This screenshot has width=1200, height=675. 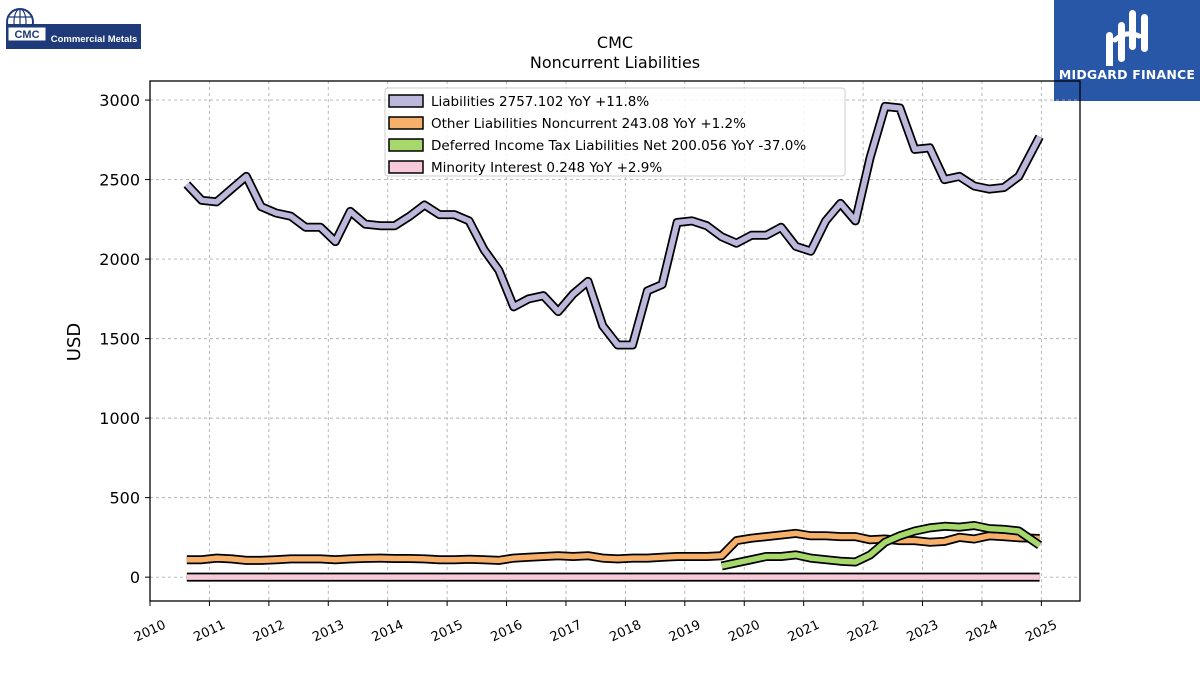 I want to click on y-tick-label: 0, so click(x=135, y=577).